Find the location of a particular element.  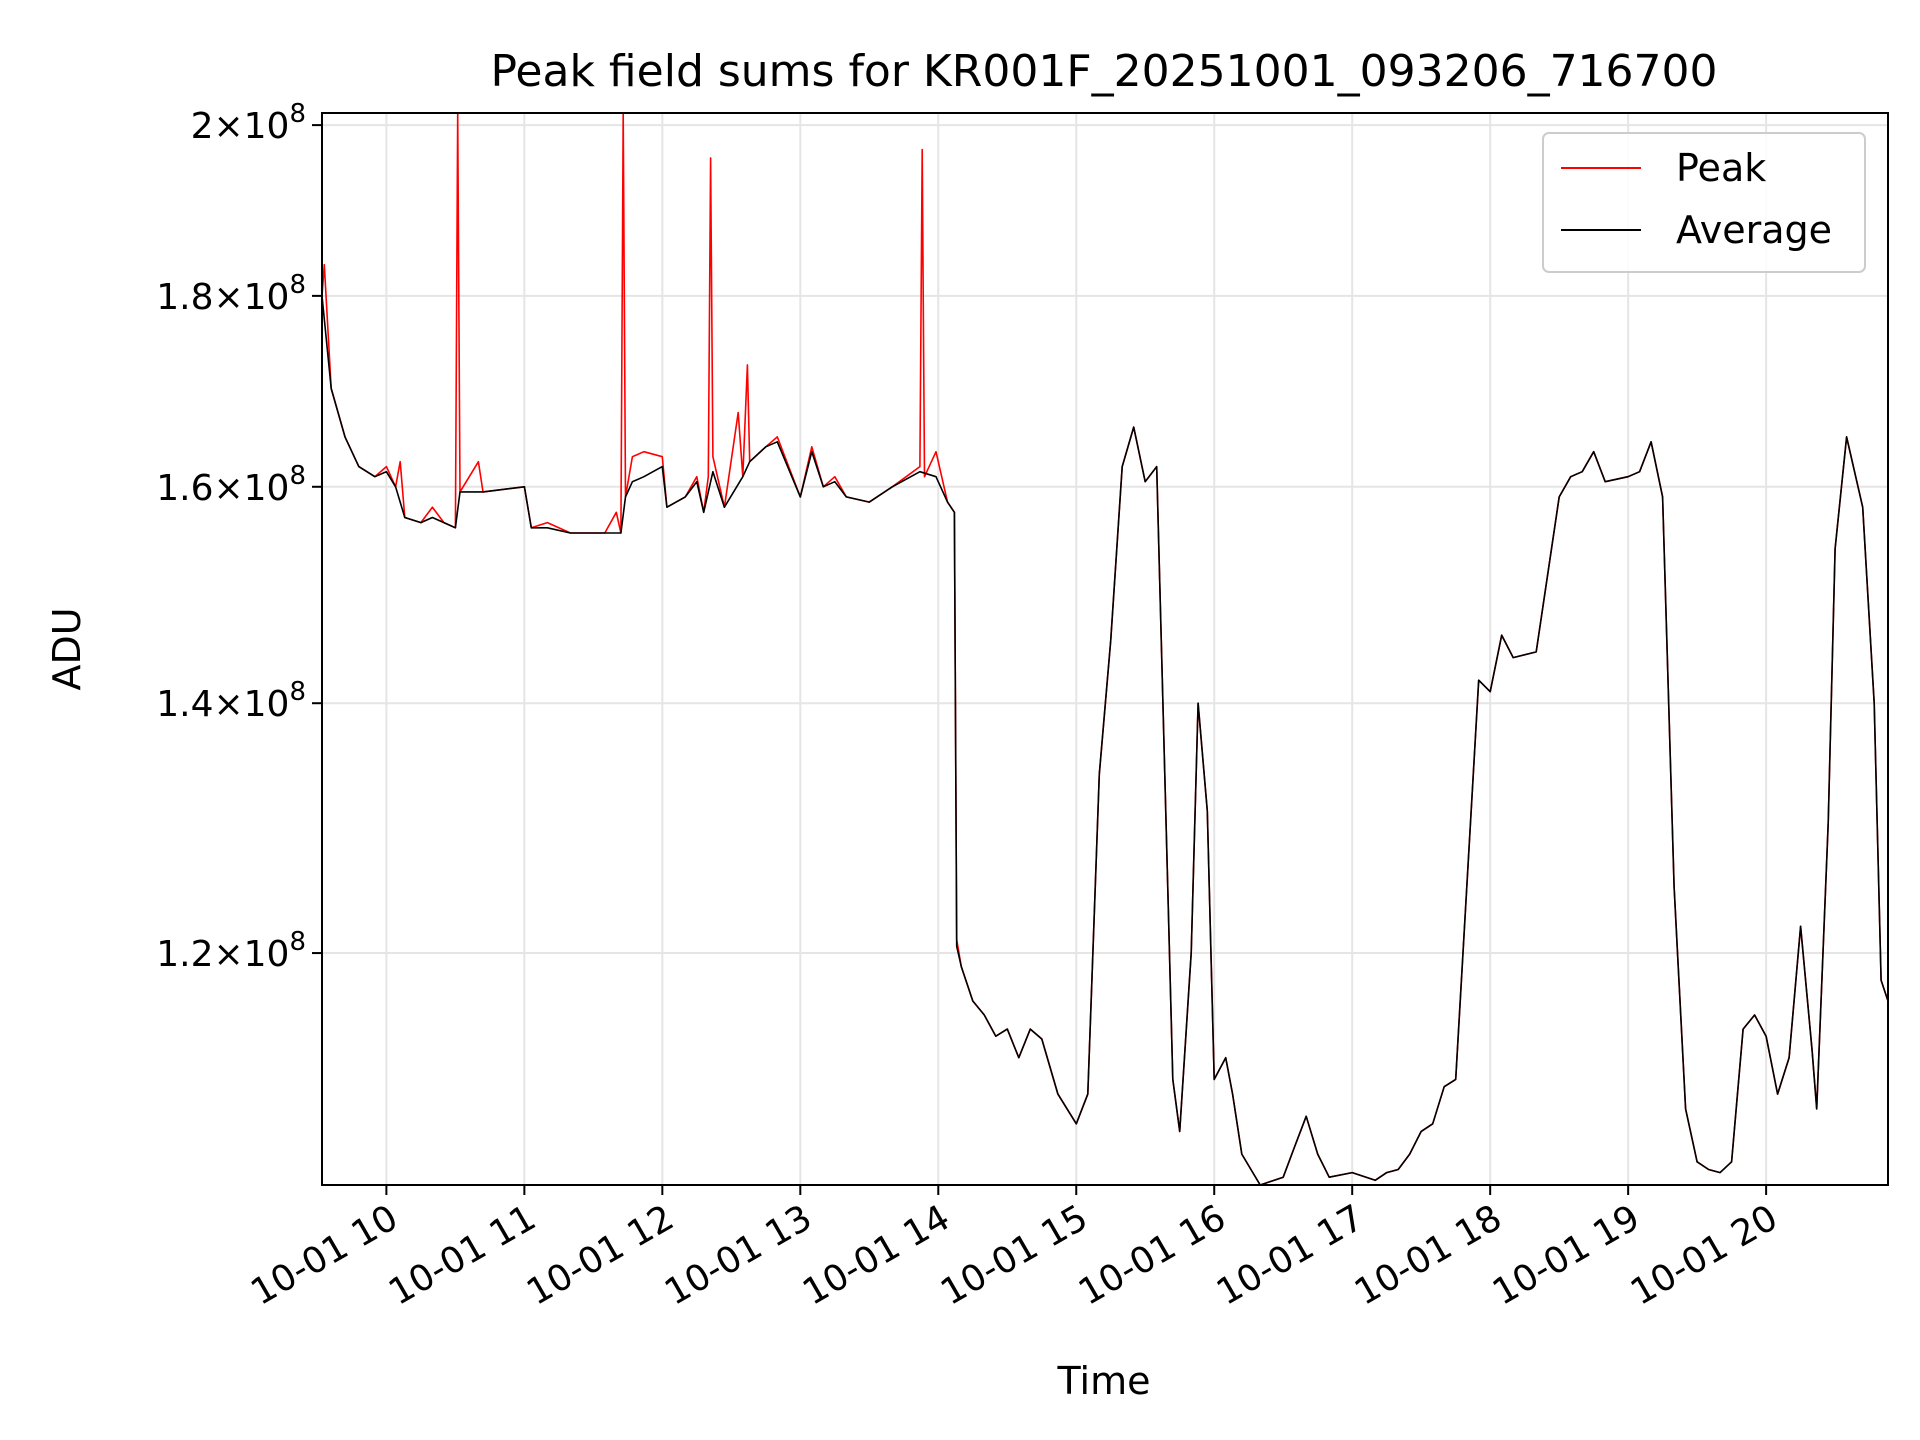

y-tick-label: 2×108 is located at coordinates (248, 123).